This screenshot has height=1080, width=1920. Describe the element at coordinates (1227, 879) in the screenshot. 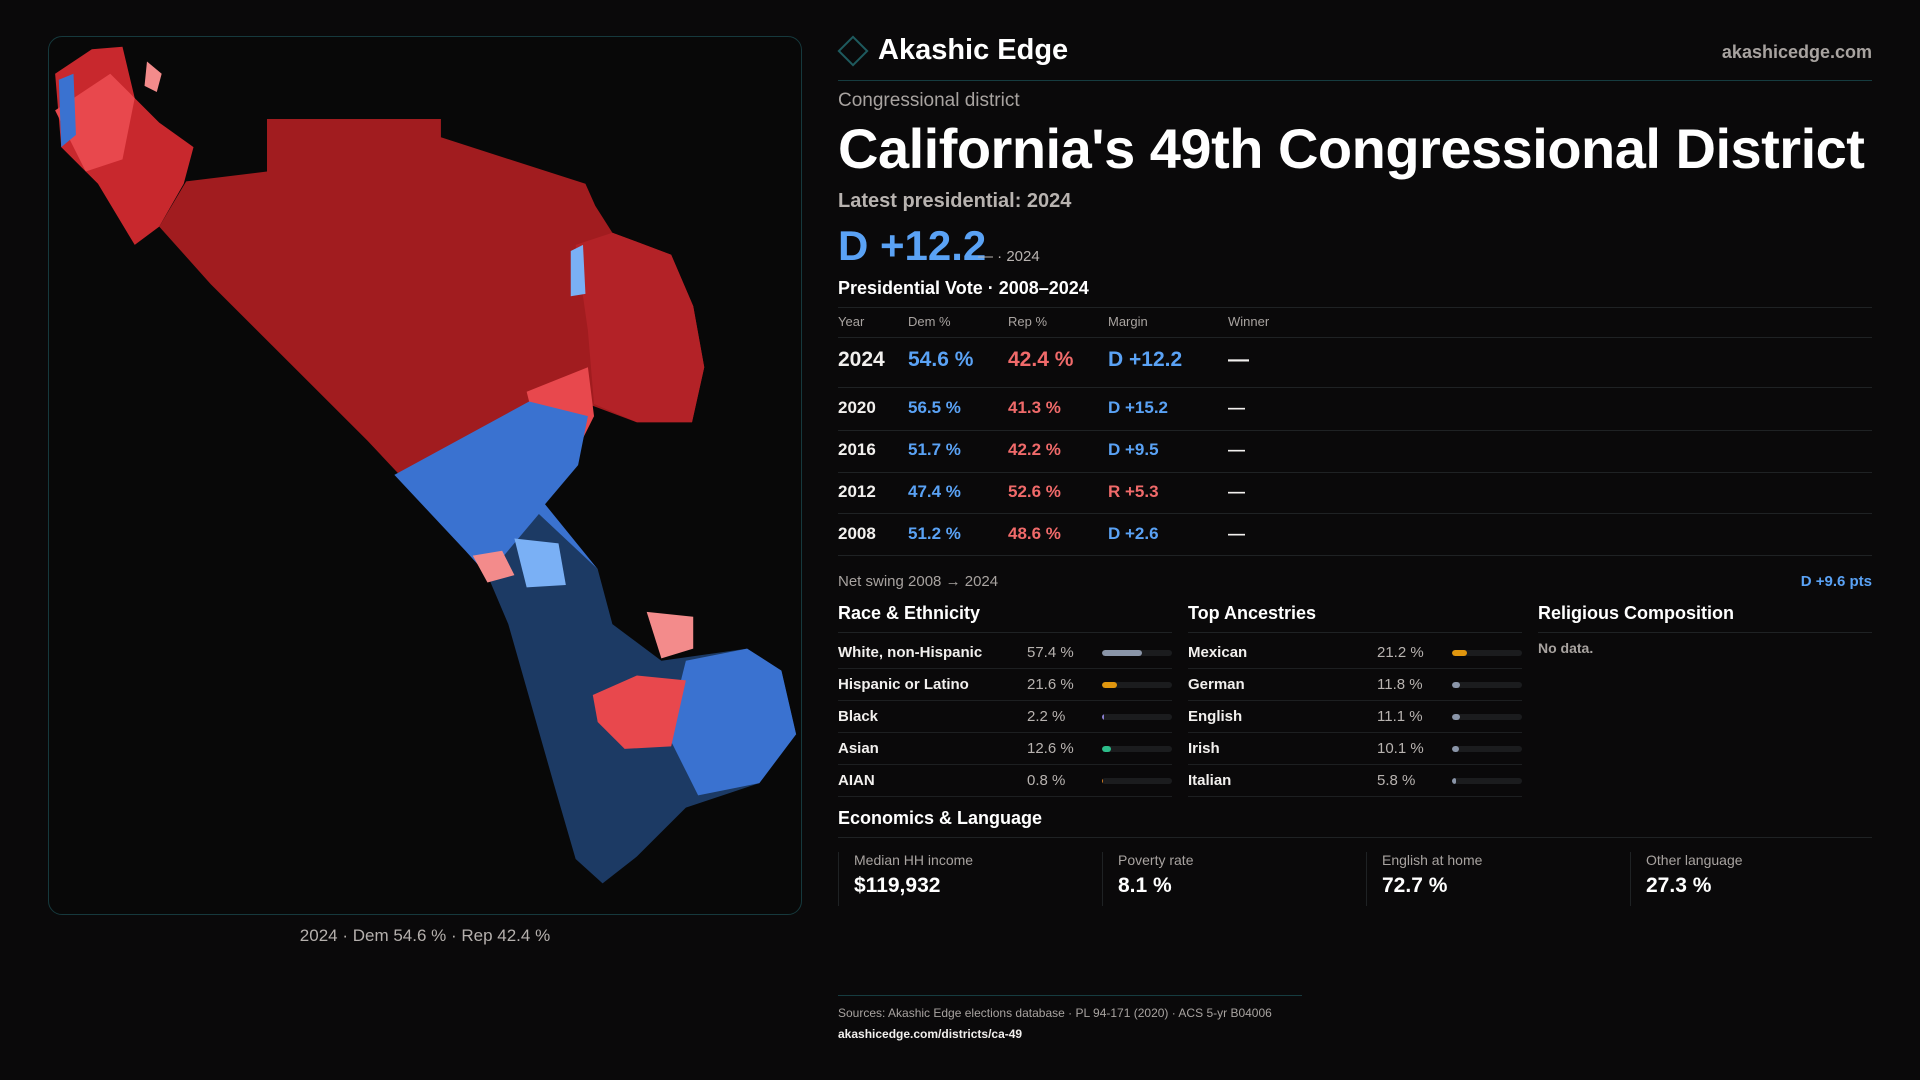

I see `stat-card: Poverty rate 8.1 %` at that location.